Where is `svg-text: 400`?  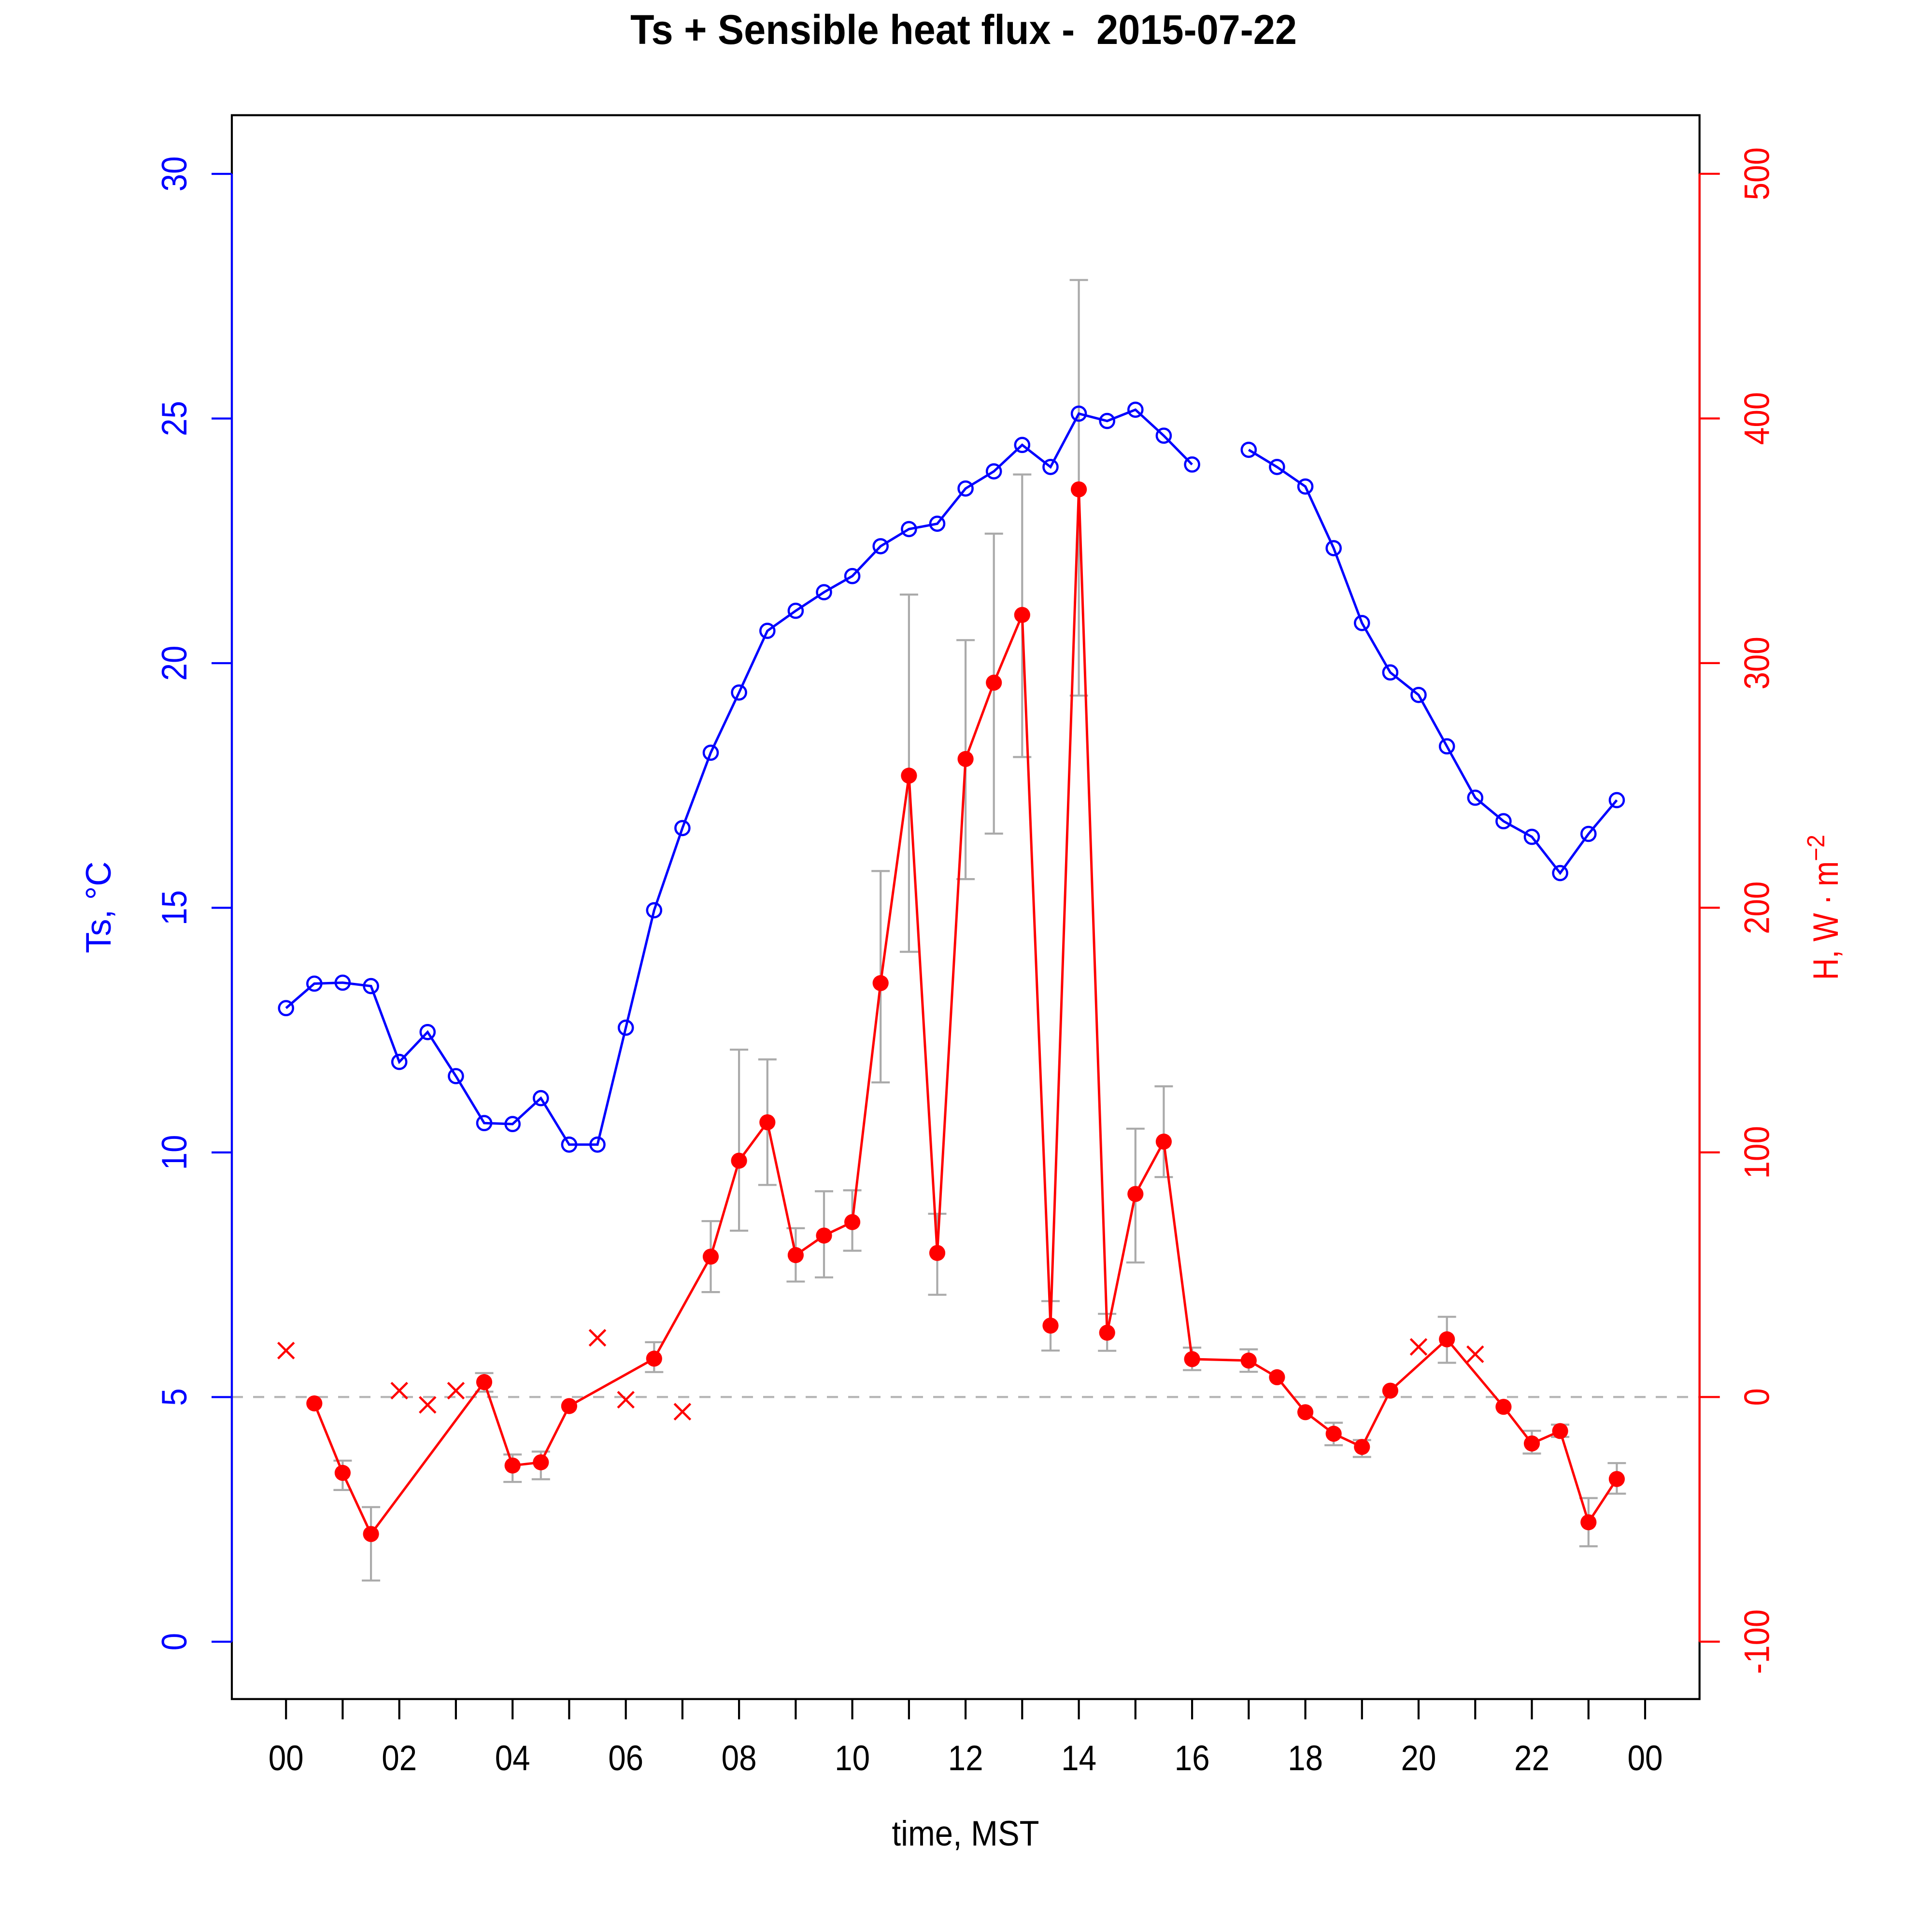
svg-text: 400 is located at coordinates (1757, 418).